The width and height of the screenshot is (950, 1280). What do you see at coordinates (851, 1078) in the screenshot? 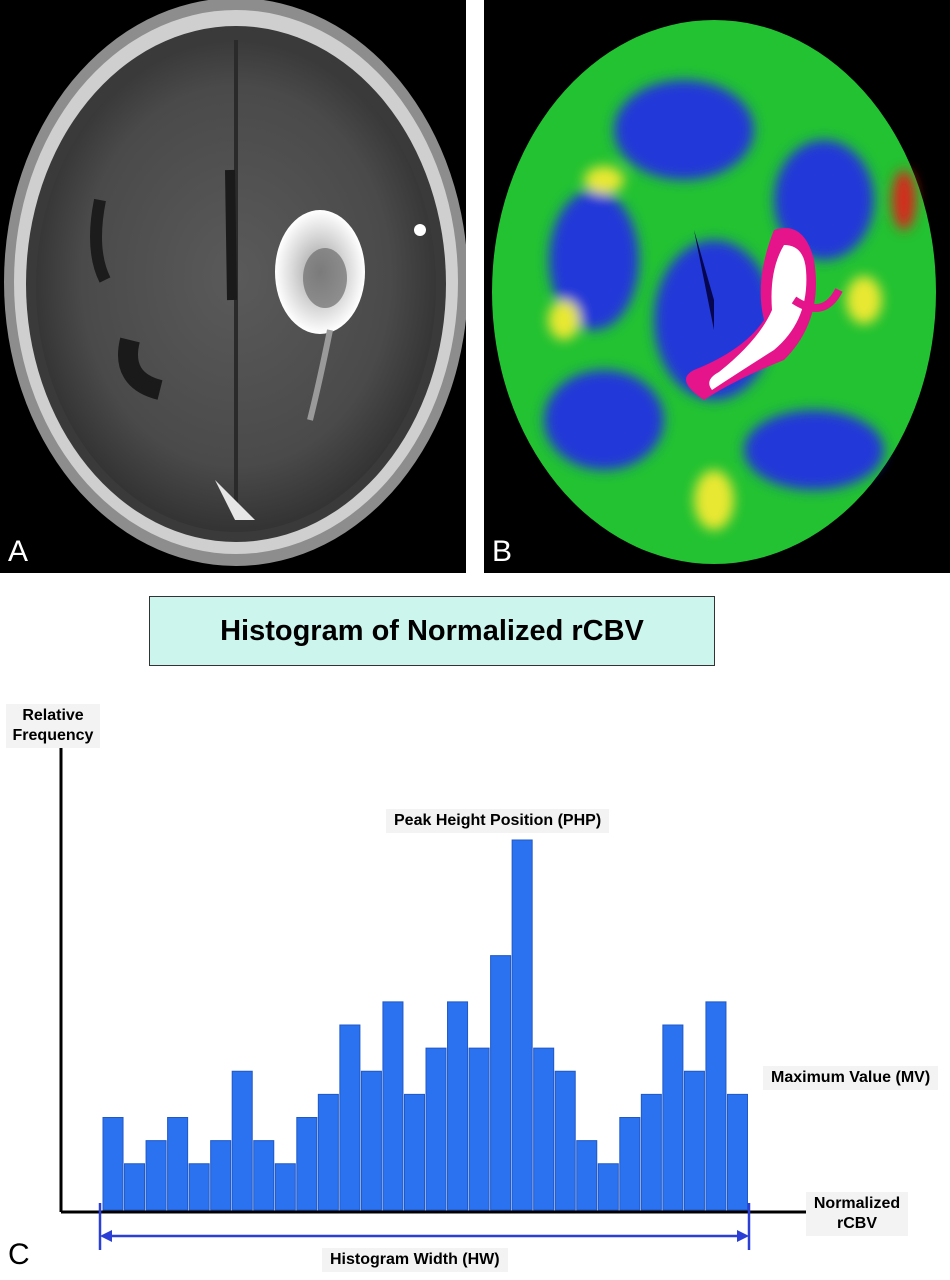
I see `maximum-value-label: Maximum Value (MV)` at bounding box center [851, 1078].